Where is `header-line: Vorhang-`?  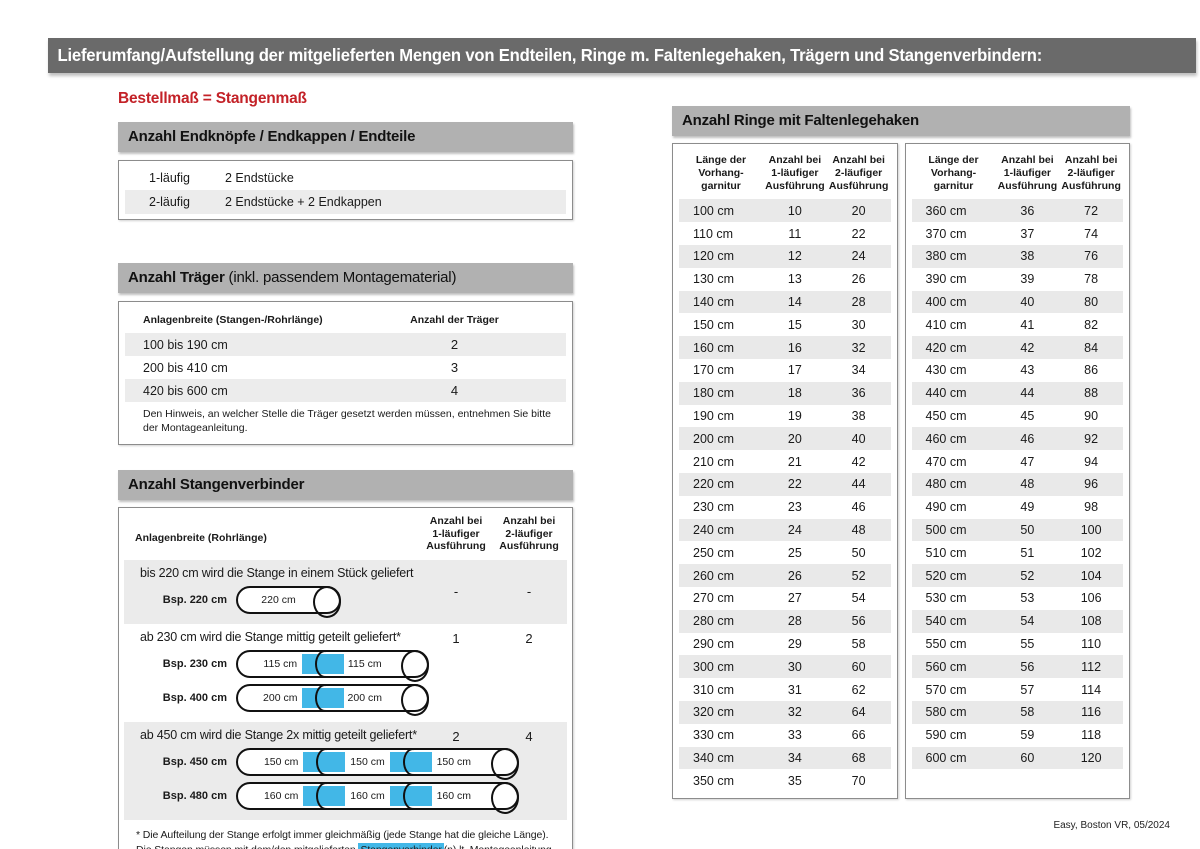 header-line: Vorhang- is located at coordinates (953, 172).